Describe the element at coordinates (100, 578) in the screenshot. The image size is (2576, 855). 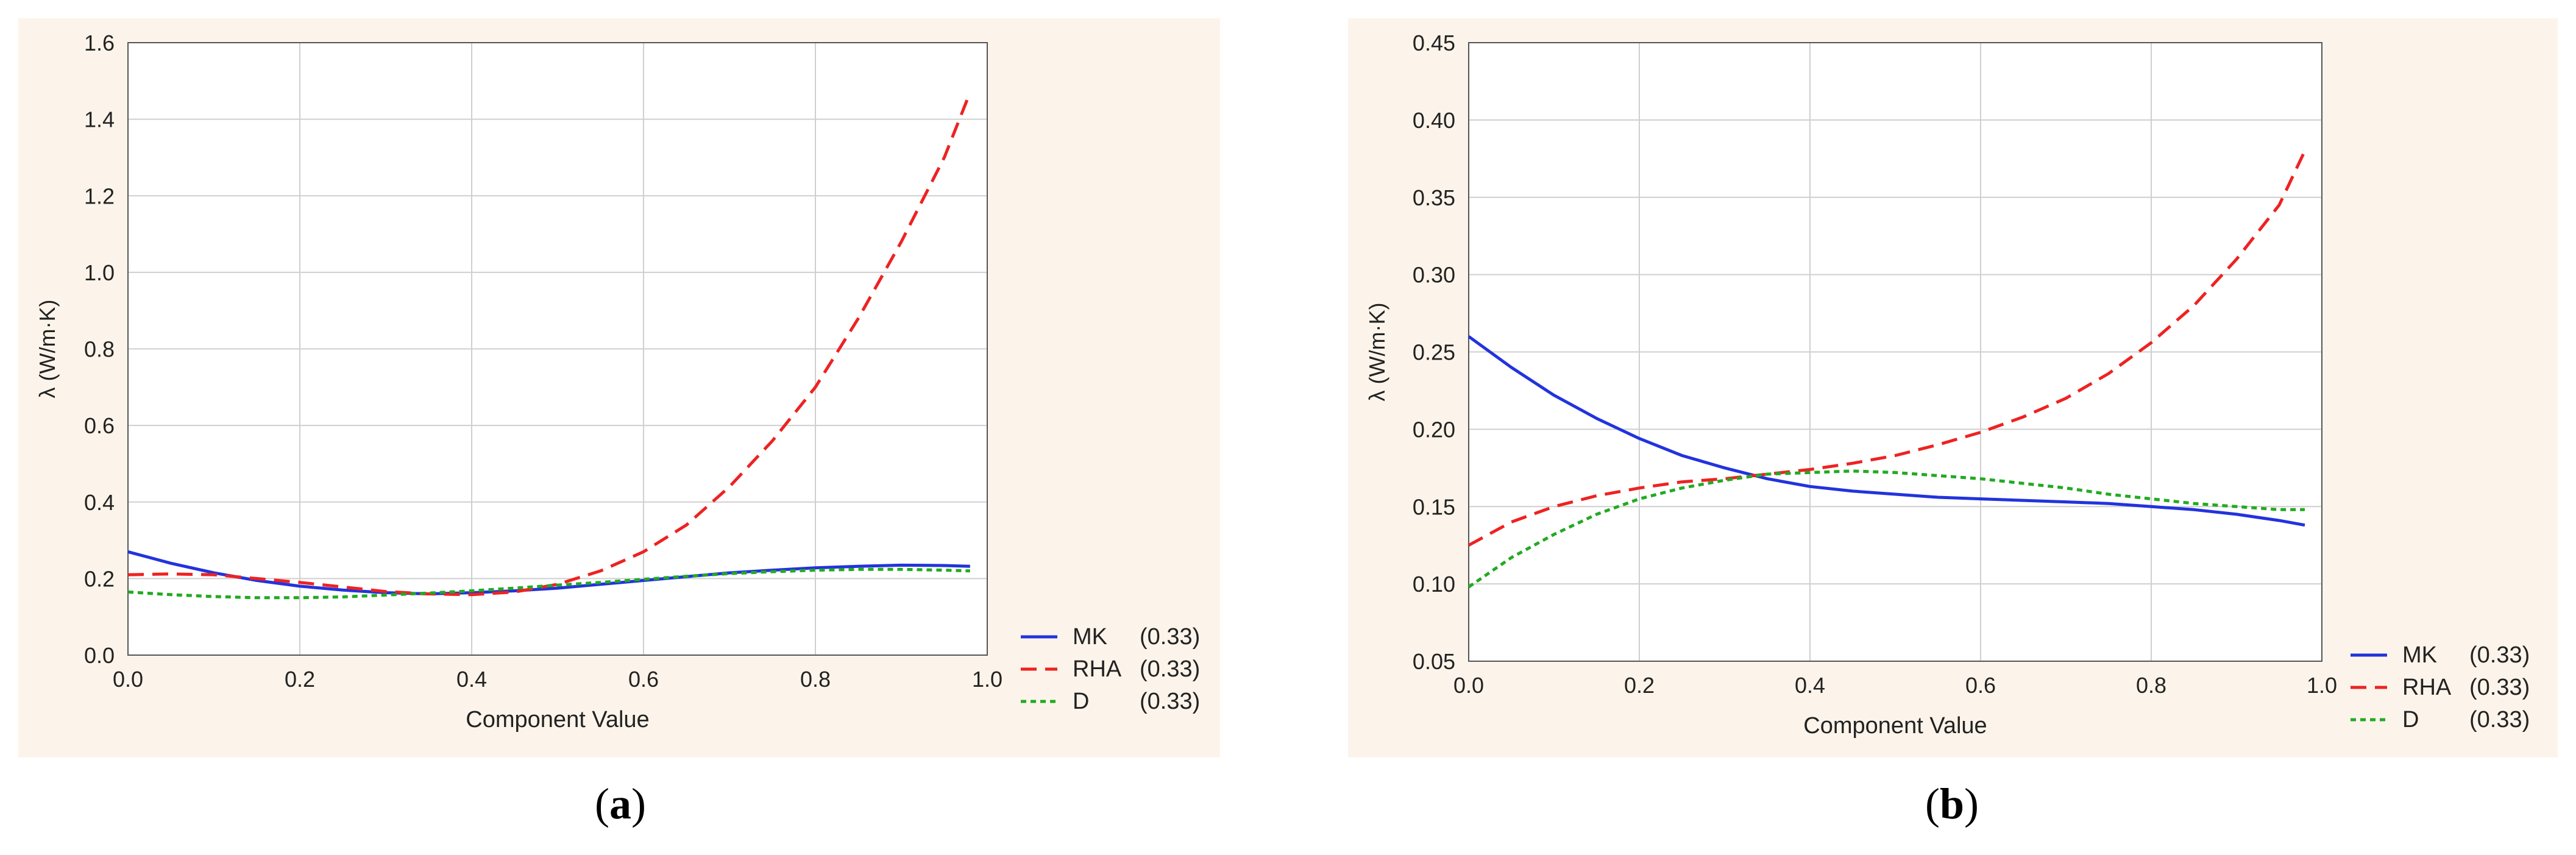
I see `y-tick-label: 0.2` at that location.